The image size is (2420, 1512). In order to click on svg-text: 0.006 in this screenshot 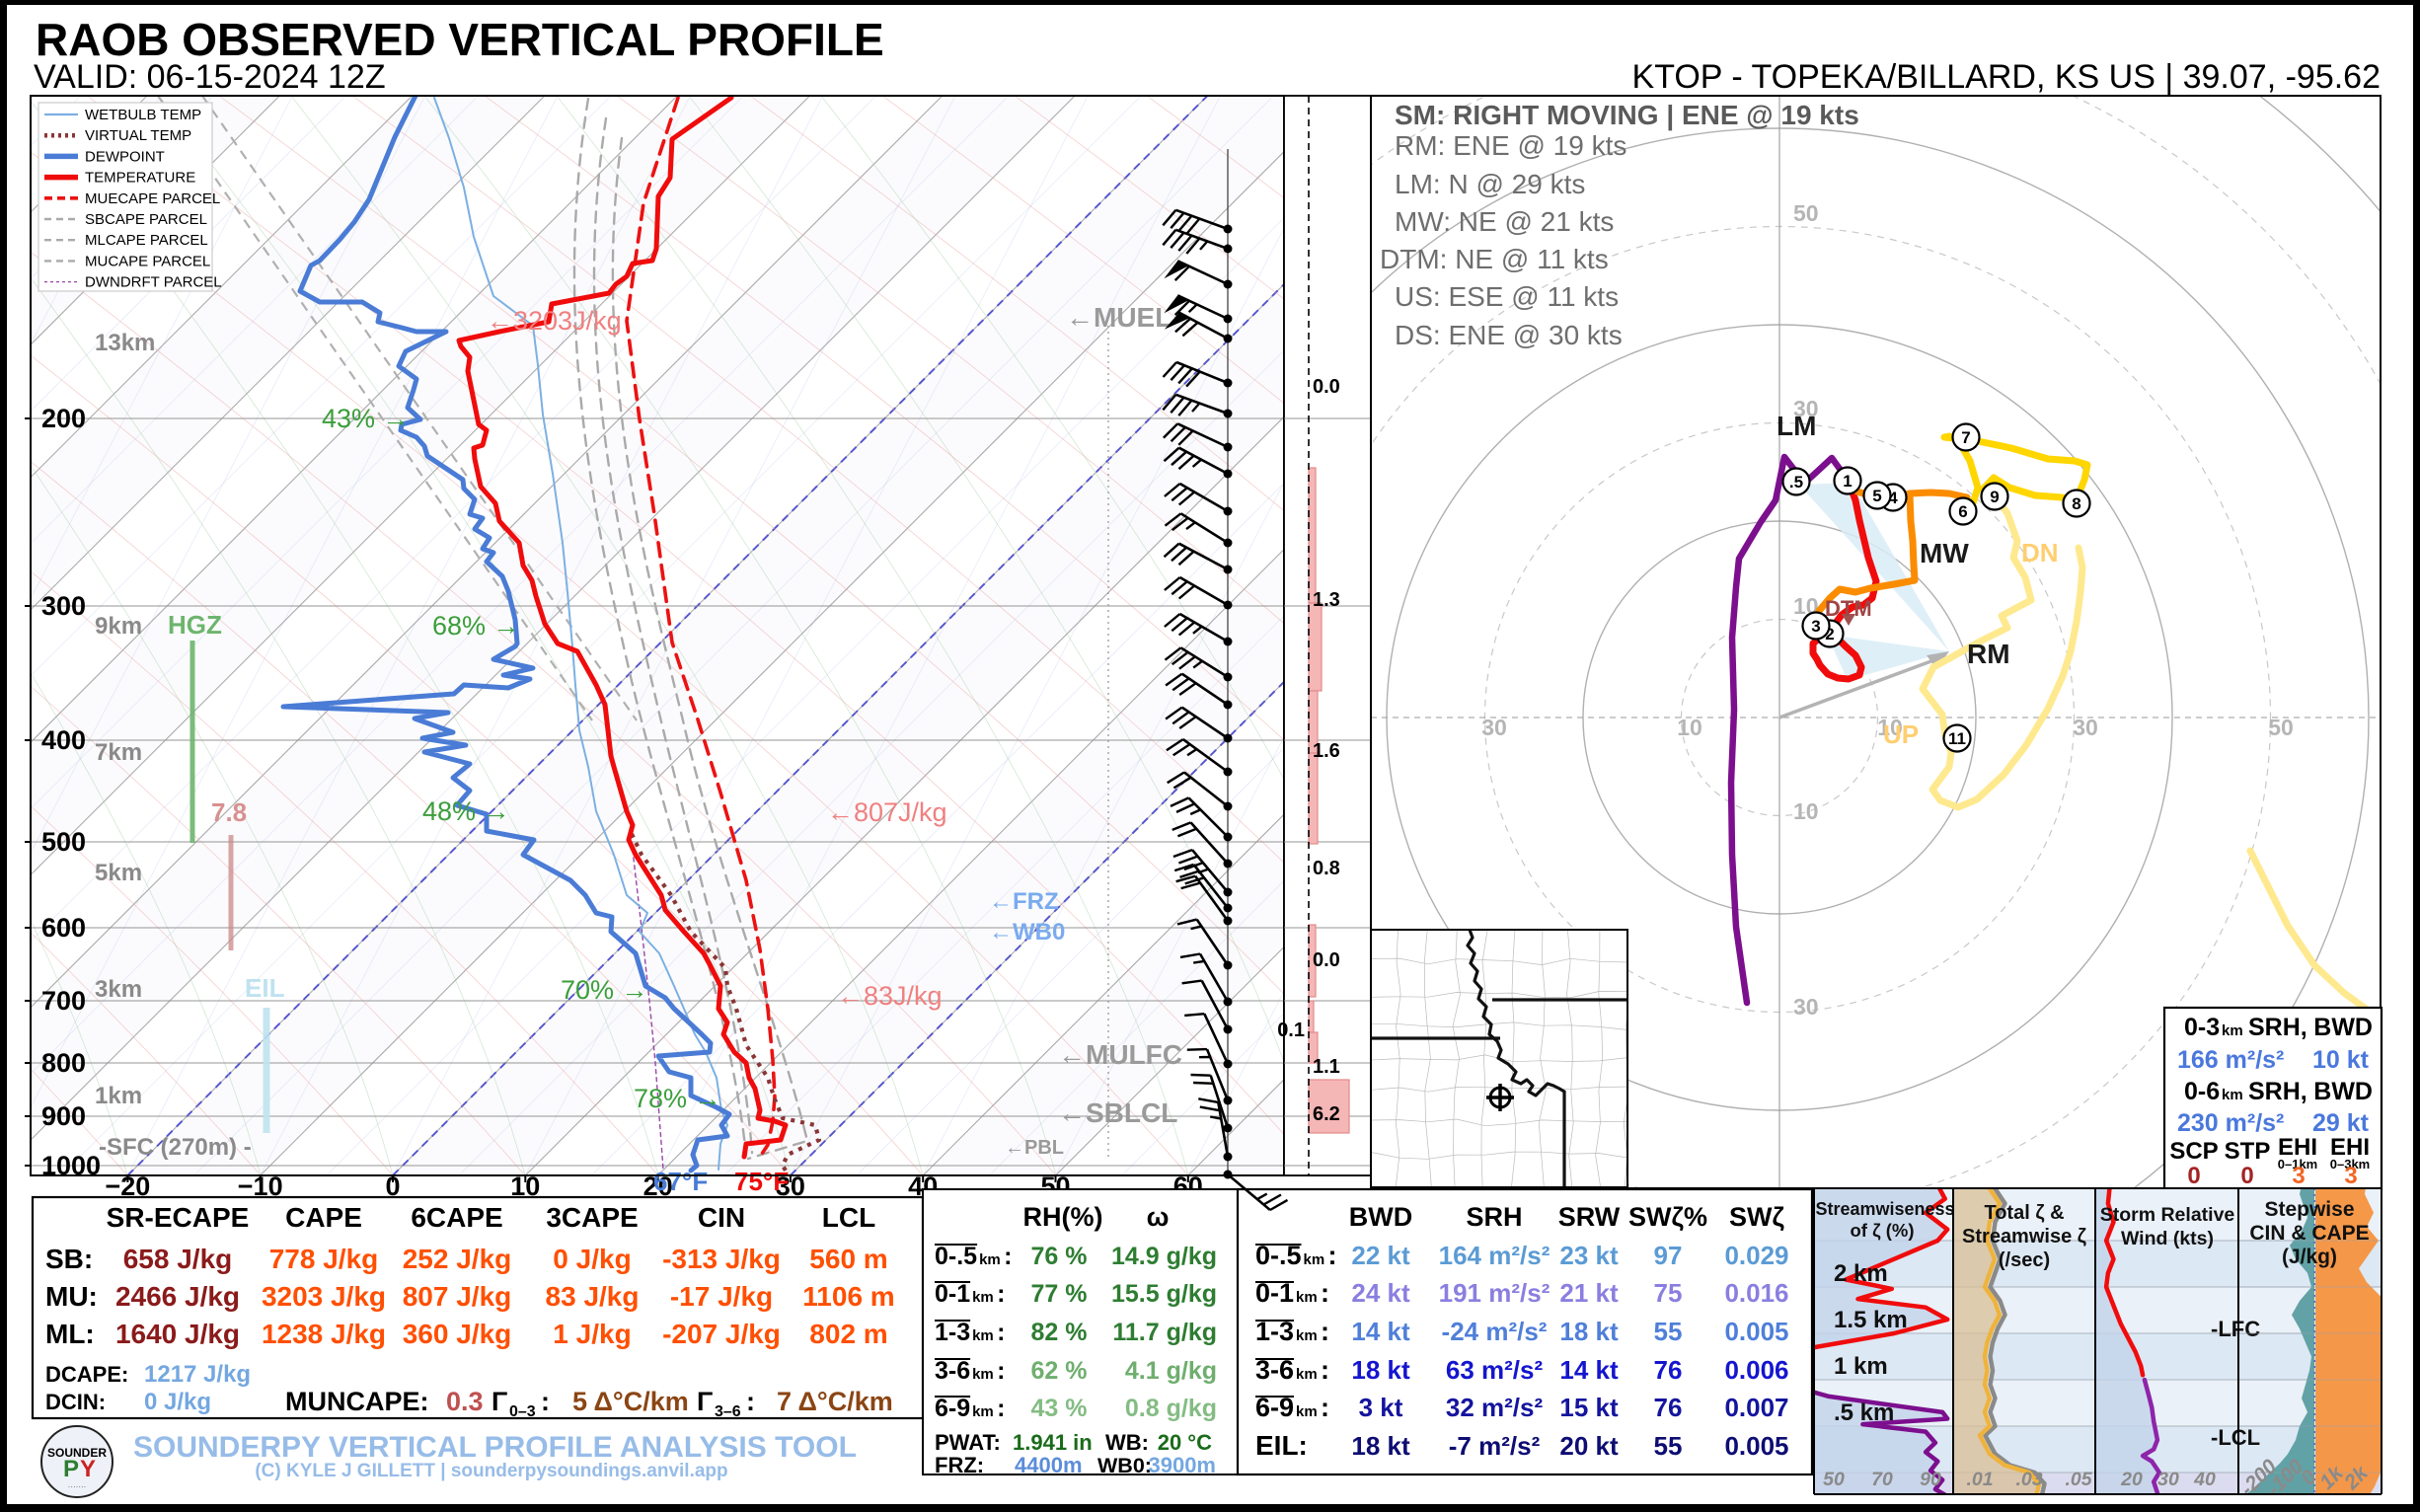, I will do `click(1756, 1370)`.